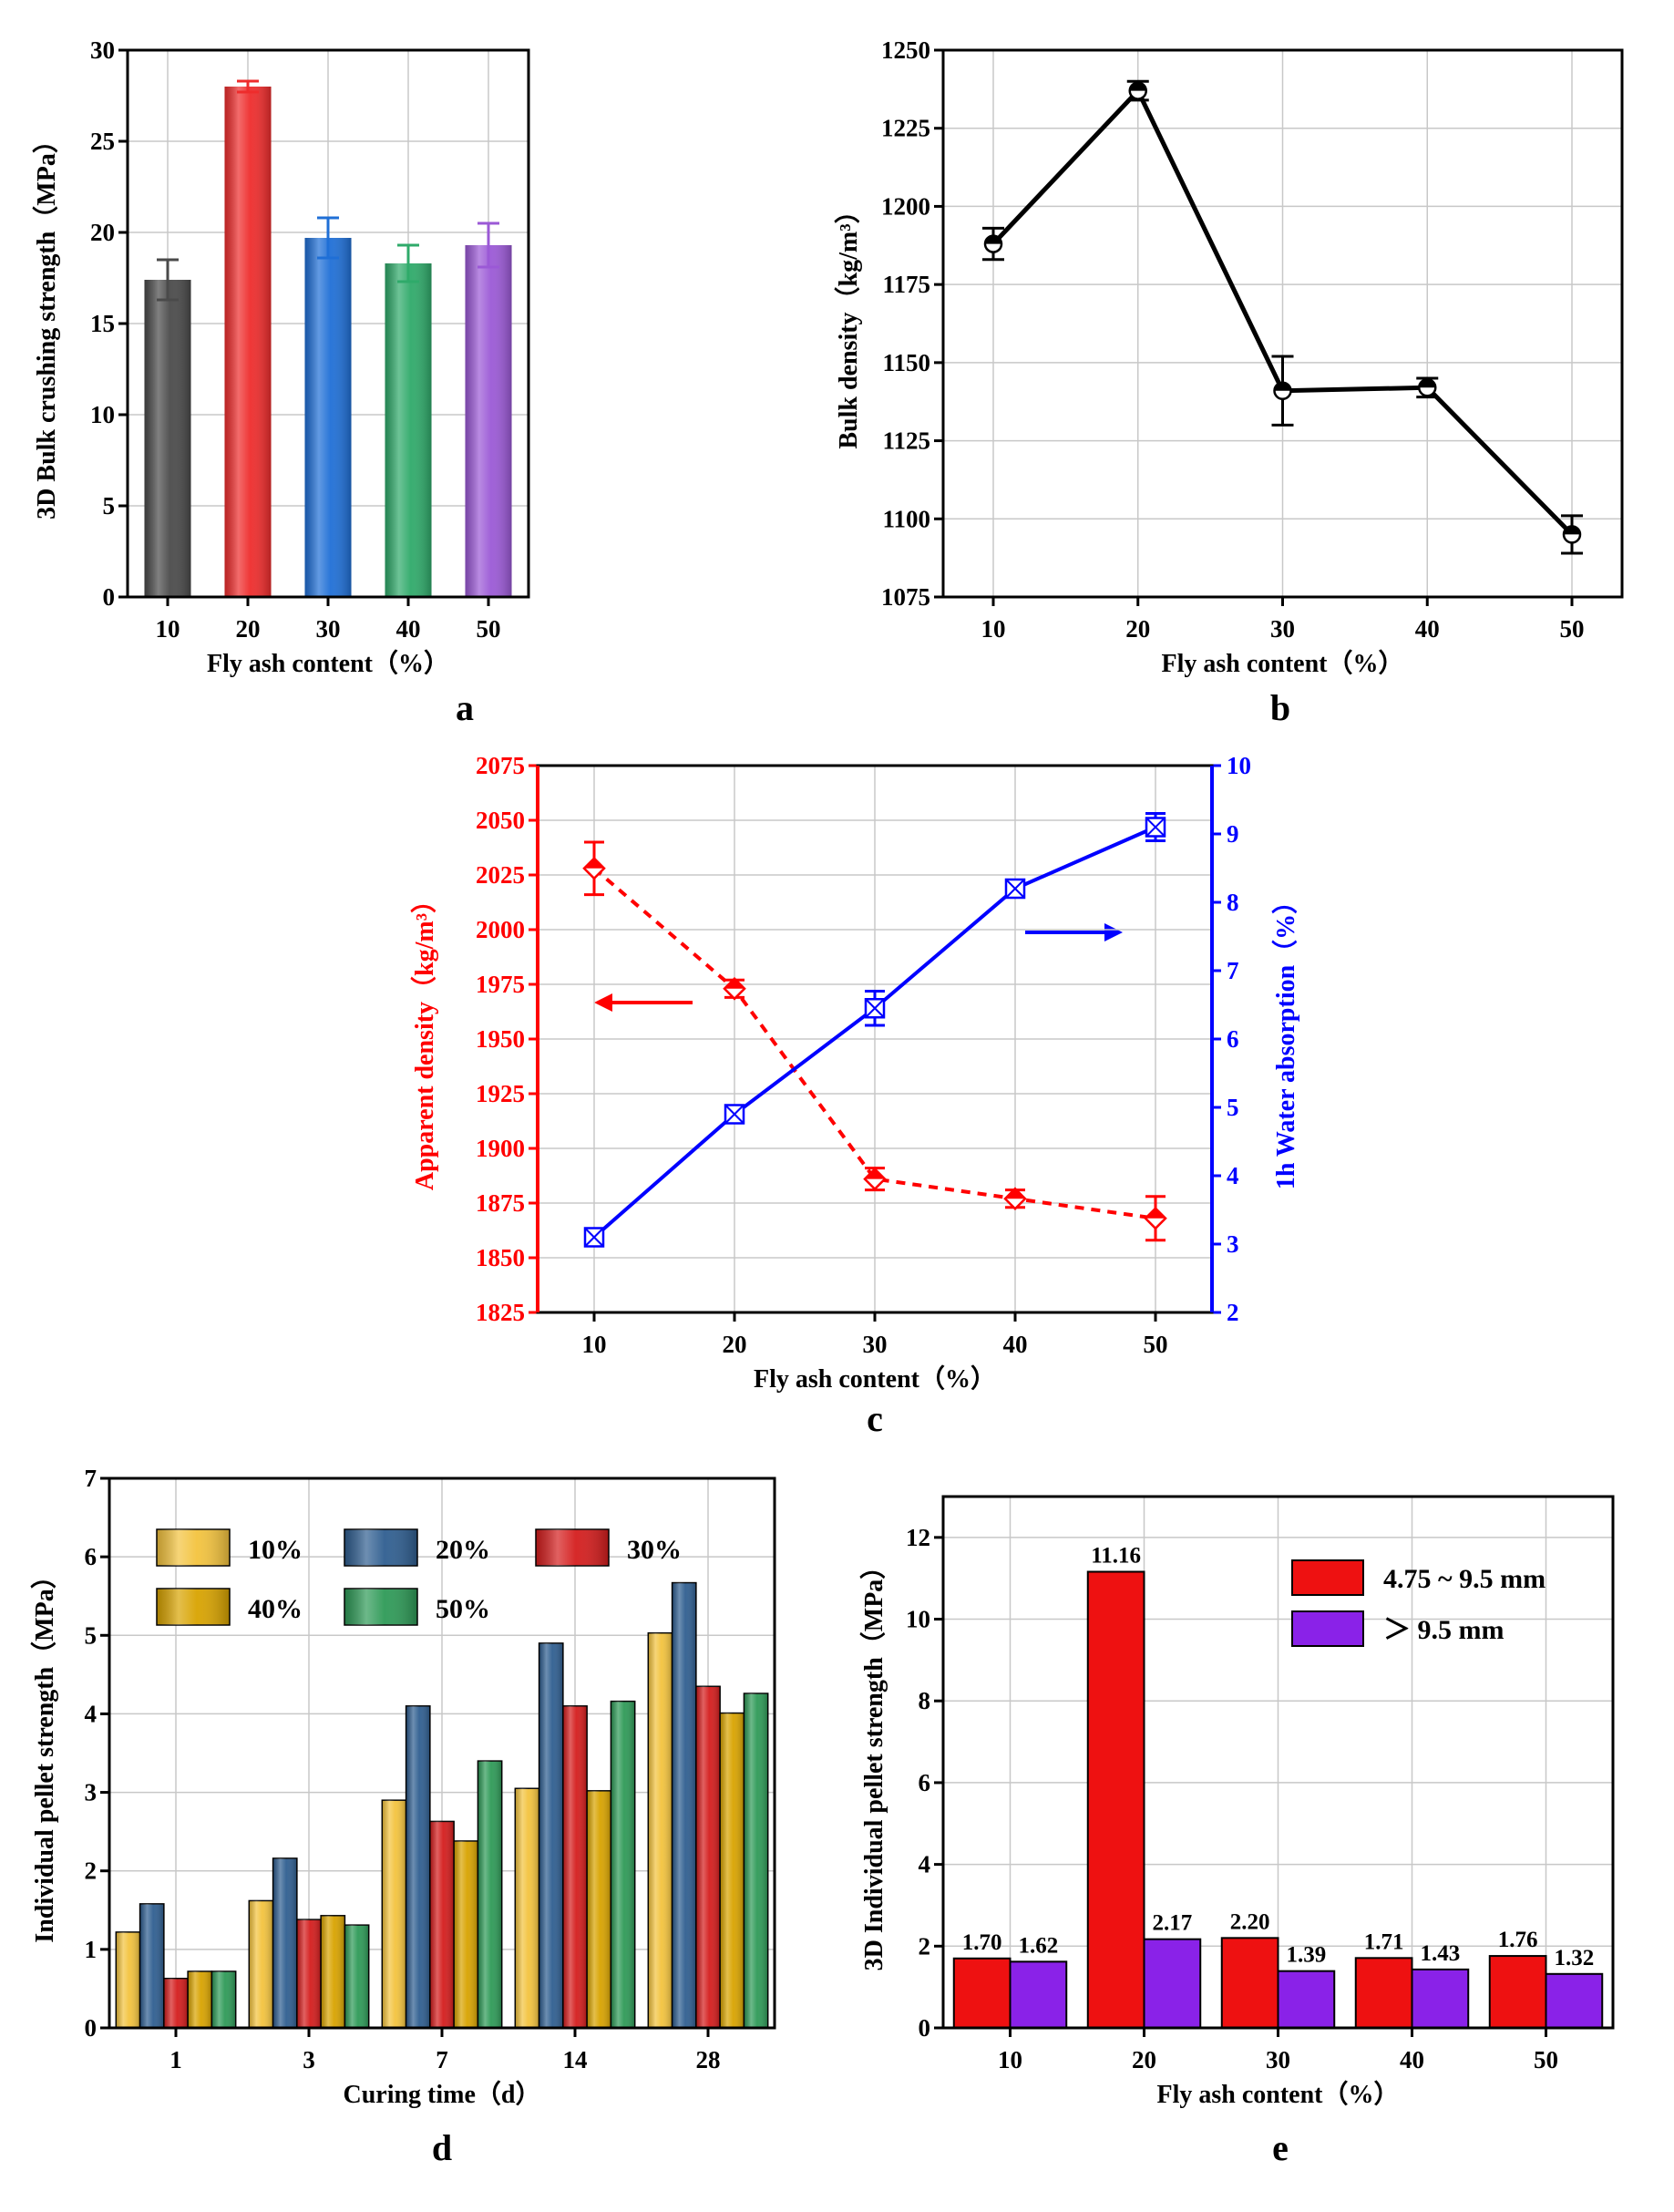  What do you see at coordinates (643, 1002) in the screenshot?
I see `left-axis-arrow` at bounding box center [643, 1002].